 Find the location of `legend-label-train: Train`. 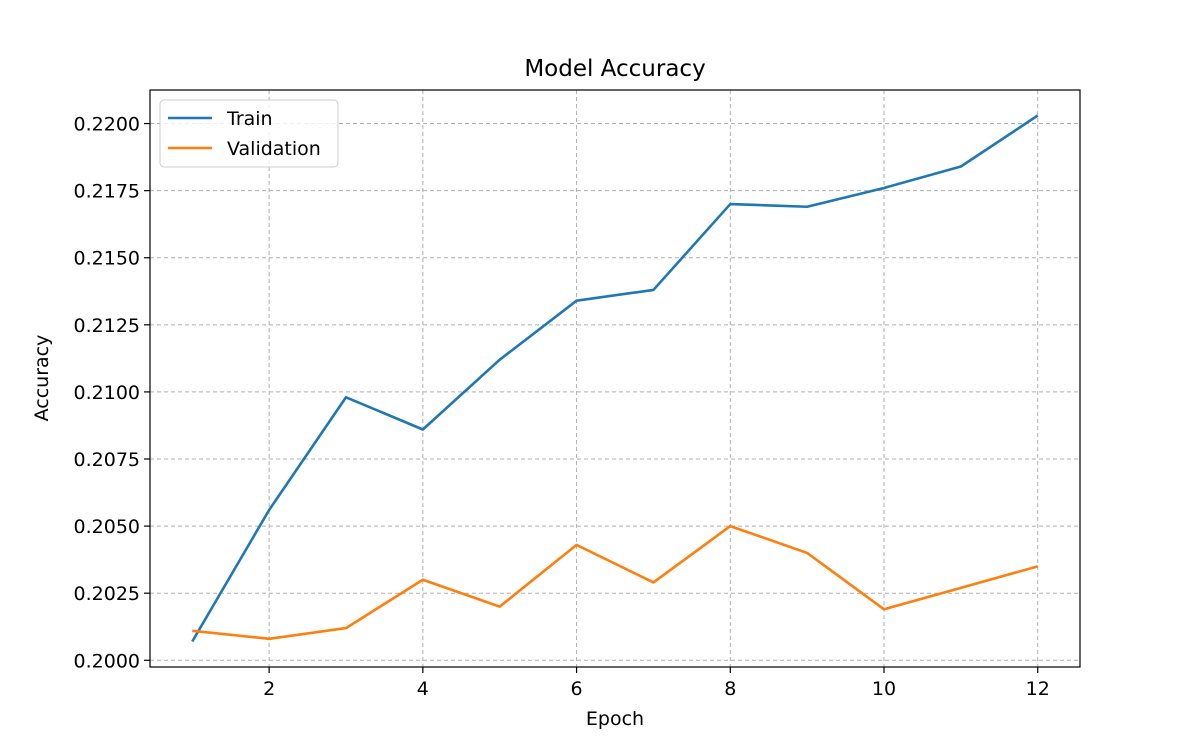

legend-label-train: Train is located at coordinates (249, 119).